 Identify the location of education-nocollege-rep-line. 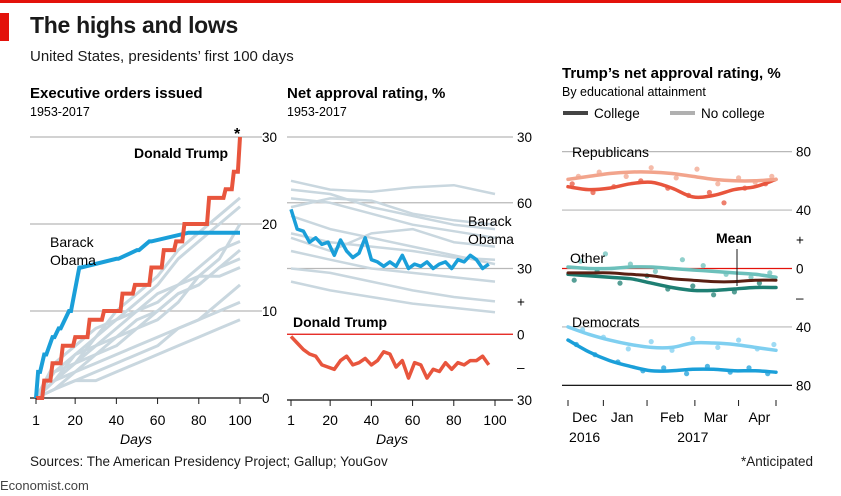
(672, 176).